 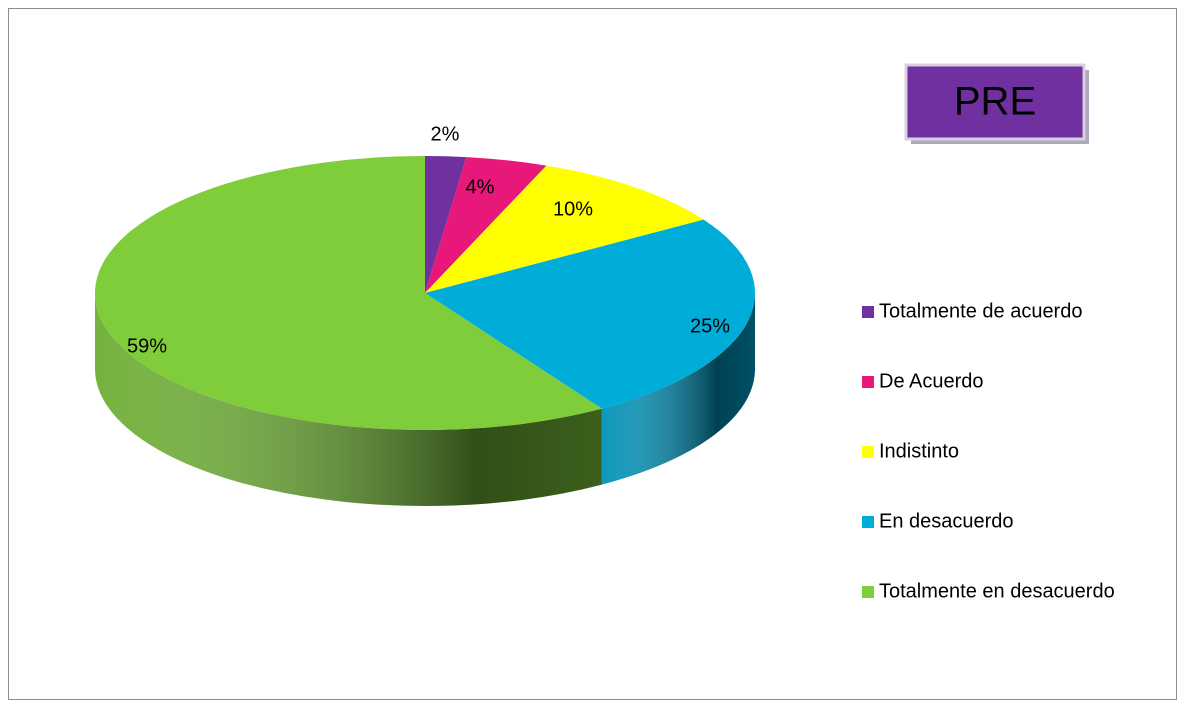 What do you see at coordinates (480, 187) in the screenshot?
I see `data-label: 4%` at bounding box center [480, 187].